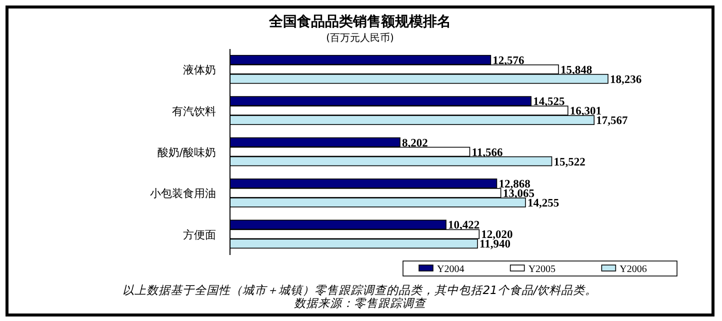 This screenshot has width=722, height=321. I want to click on chart-title: 全国食品品类销售额规模排名, so click(359, 21).